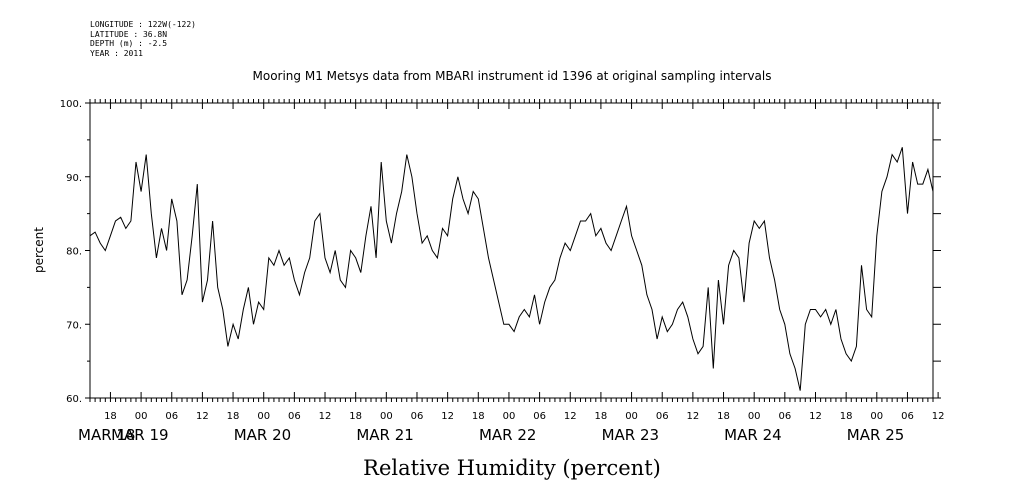  What do you see at coordinates (39, 250) in the screenshot?
I see `y-axis-label: percent` at bounding box center [39, 250].